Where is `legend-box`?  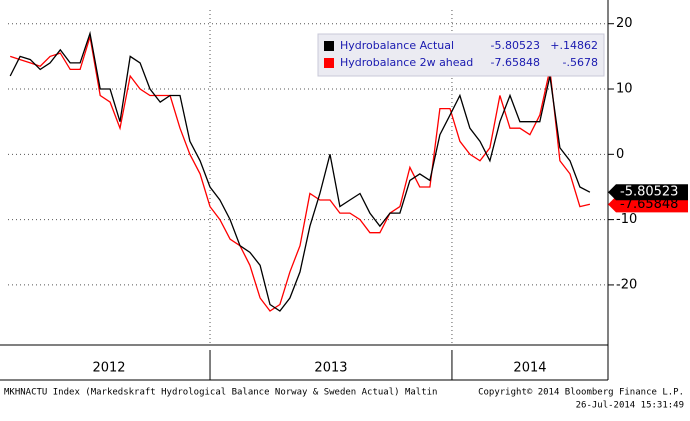 legend-box is located at coordinates (461, 55).